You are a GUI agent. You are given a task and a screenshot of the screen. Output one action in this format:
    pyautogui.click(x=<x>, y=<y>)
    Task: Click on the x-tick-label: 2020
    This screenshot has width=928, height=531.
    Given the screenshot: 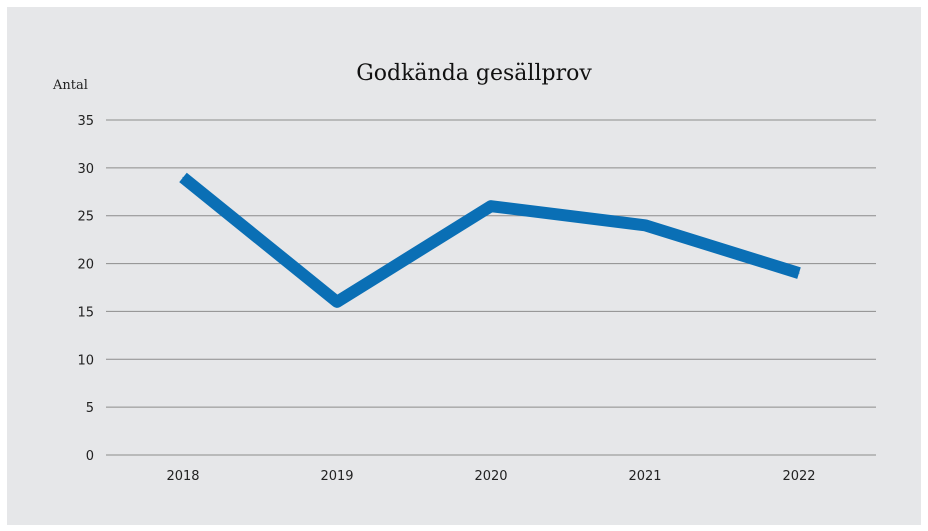 What is the action you would take?
    pyautogui.click(x=490, y=476)
    